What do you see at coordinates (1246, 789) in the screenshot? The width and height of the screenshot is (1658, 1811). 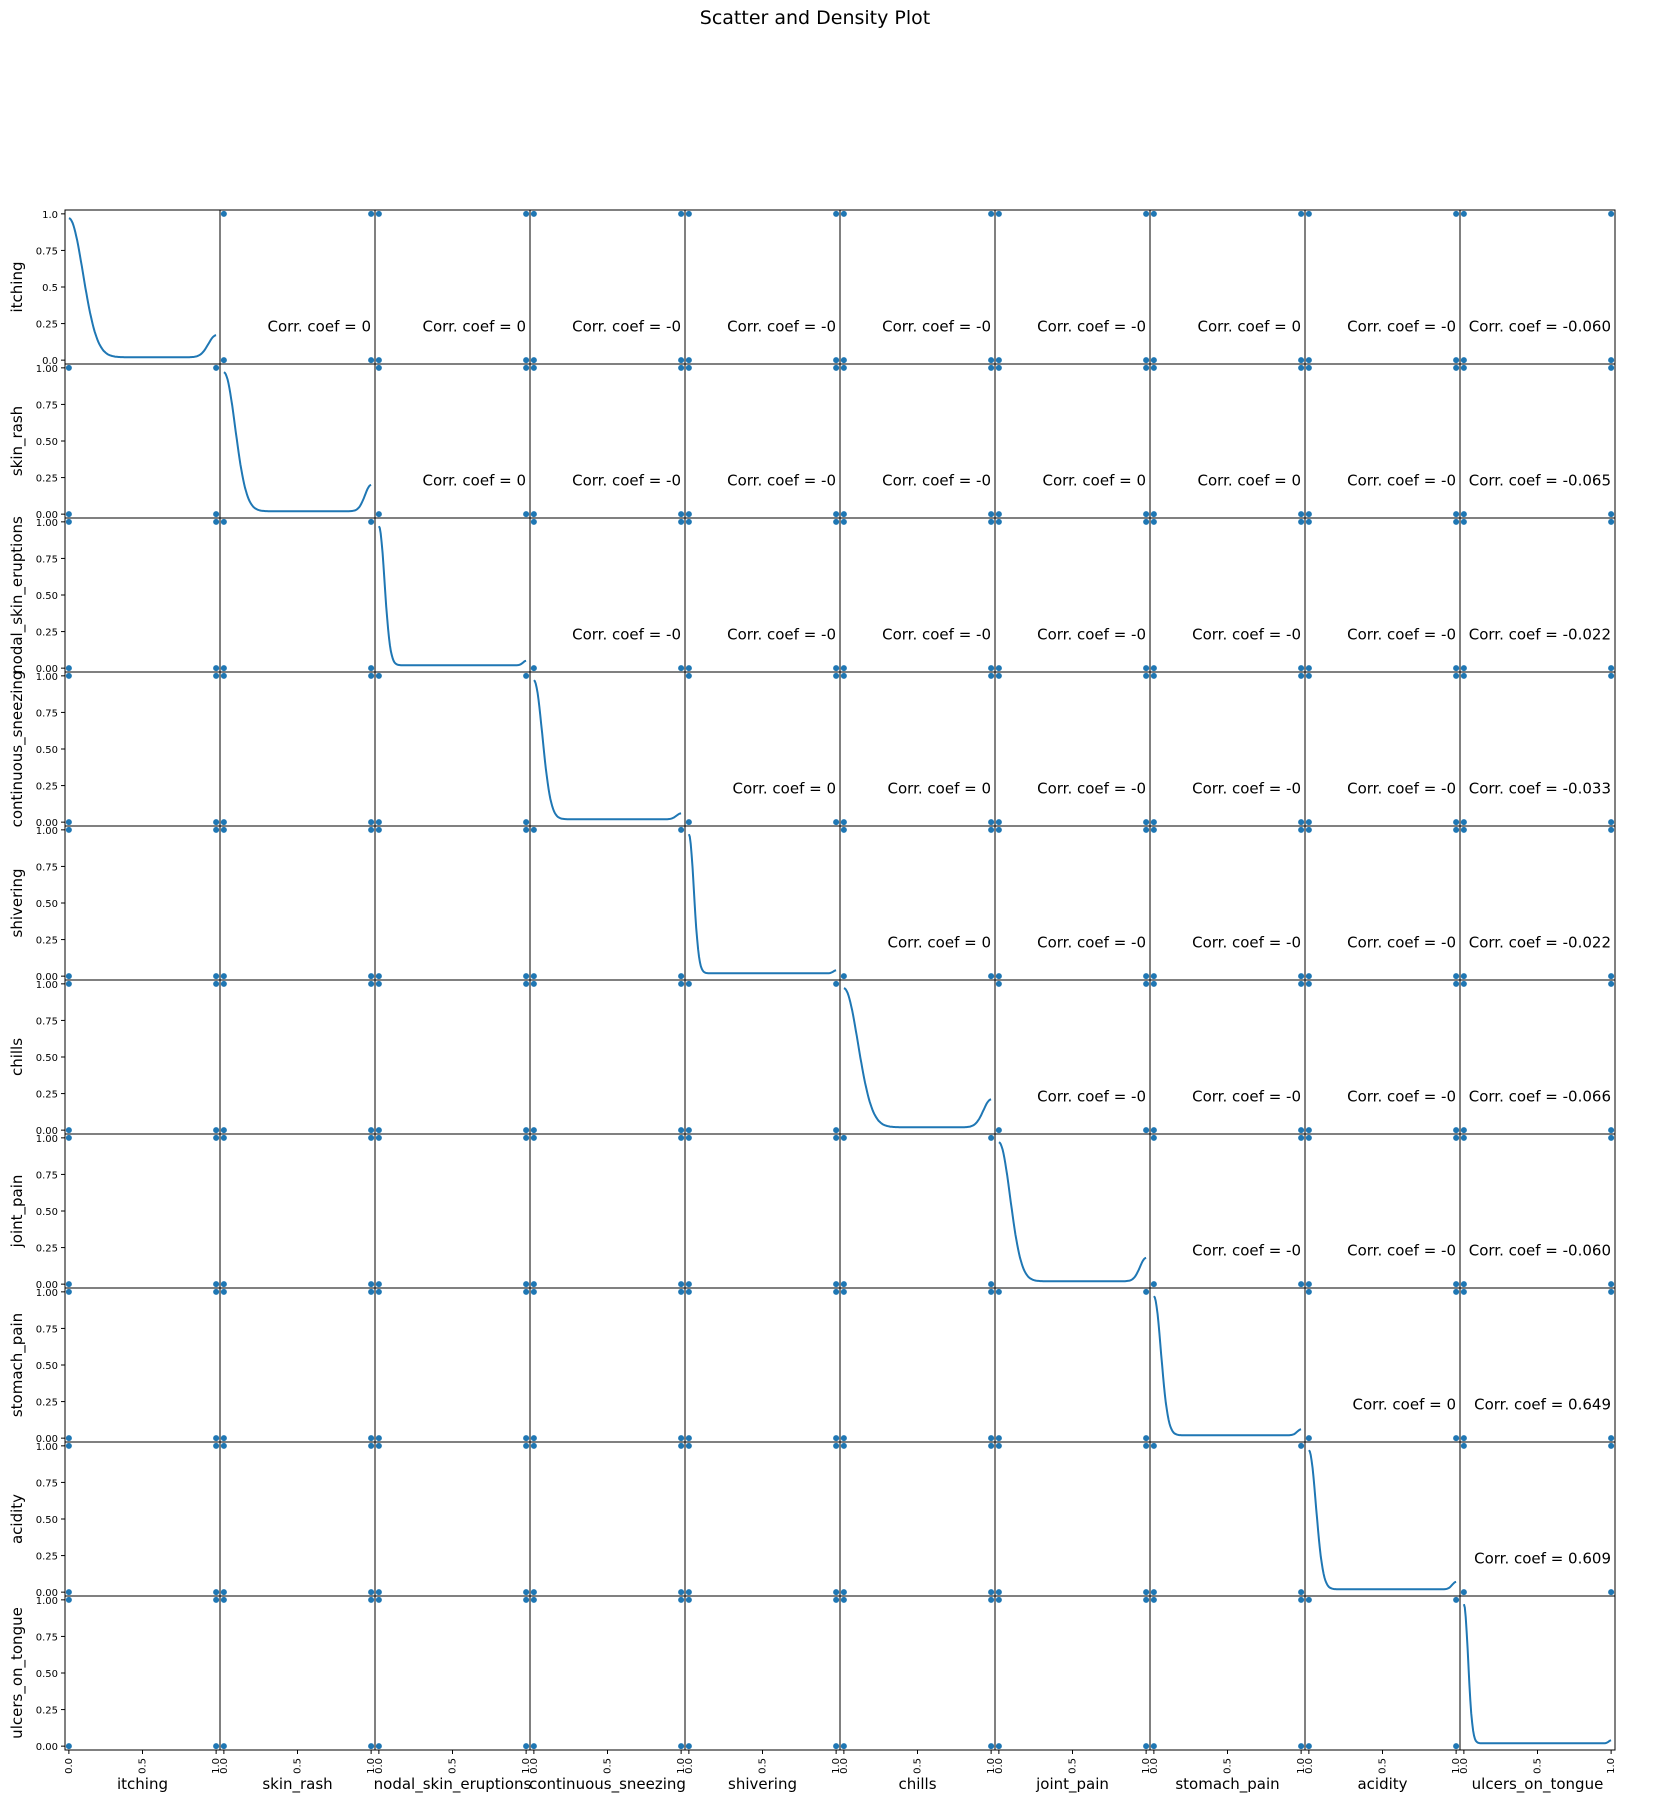 I see `corr-label-3-7: Corr. coef = -0` at bounding box center [1246, 789].